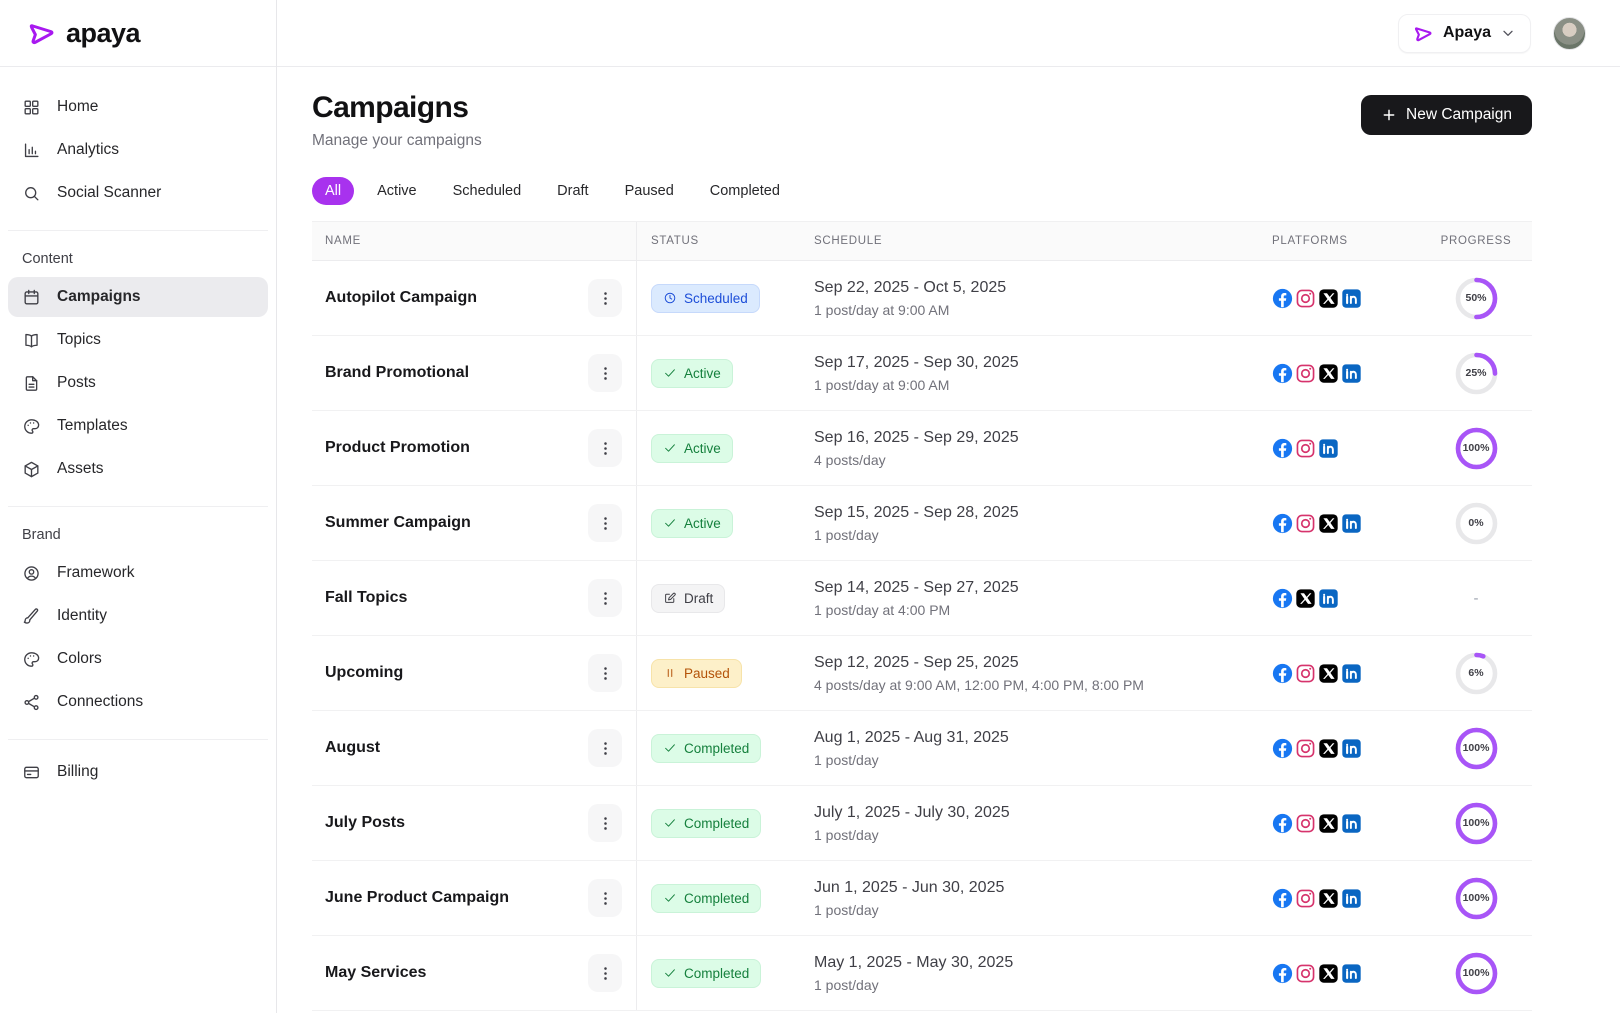  What do you see at coordinates (138, 426) in the screenshot?
I see `sidebar-item-templates: Templates` at bounding box center [138, 426].